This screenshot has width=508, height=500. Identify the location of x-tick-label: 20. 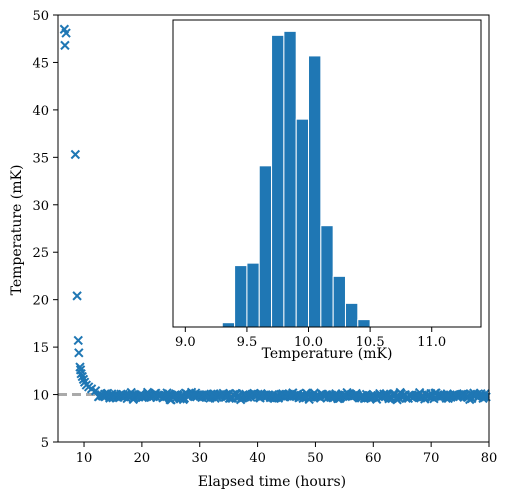
(142, 458).